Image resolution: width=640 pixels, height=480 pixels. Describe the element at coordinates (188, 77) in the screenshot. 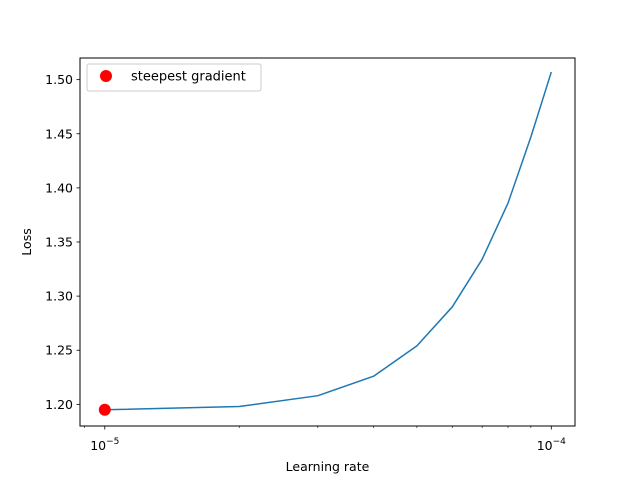

I see `legend-label: steepest gradient` at that location.